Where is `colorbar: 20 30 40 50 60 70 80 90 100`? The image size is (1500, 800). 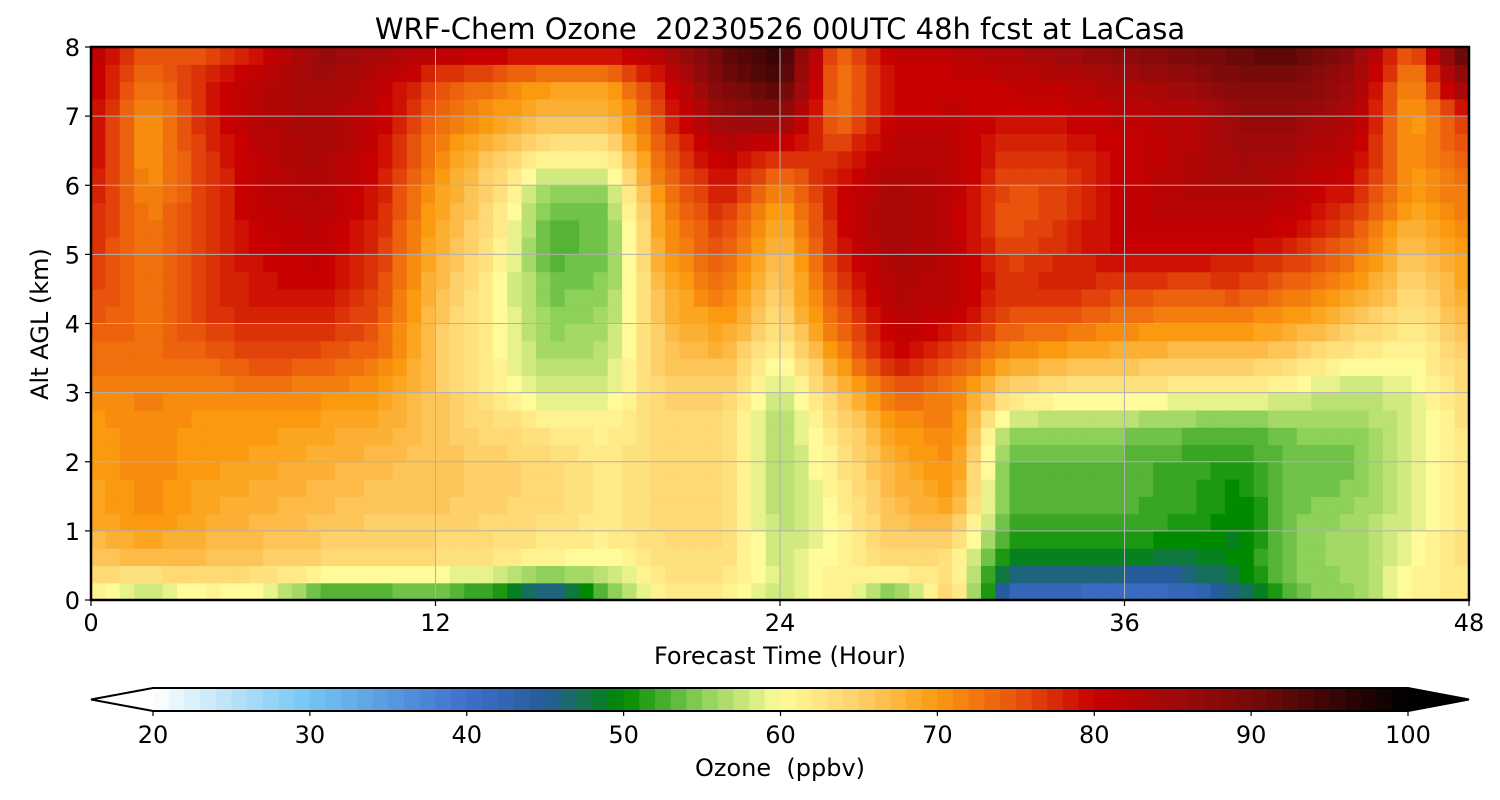 colorbar: 20 30 40 50 60 70 80 90 100 is located at coordinates (780, 718).